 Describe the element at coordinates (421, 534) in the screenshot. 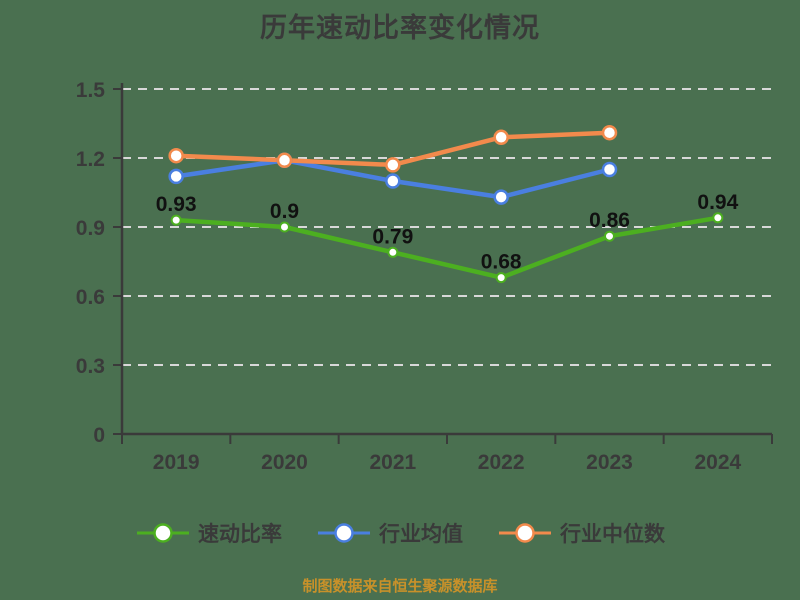

I see `legend-label-industry-mean: 行业均值` at that location.